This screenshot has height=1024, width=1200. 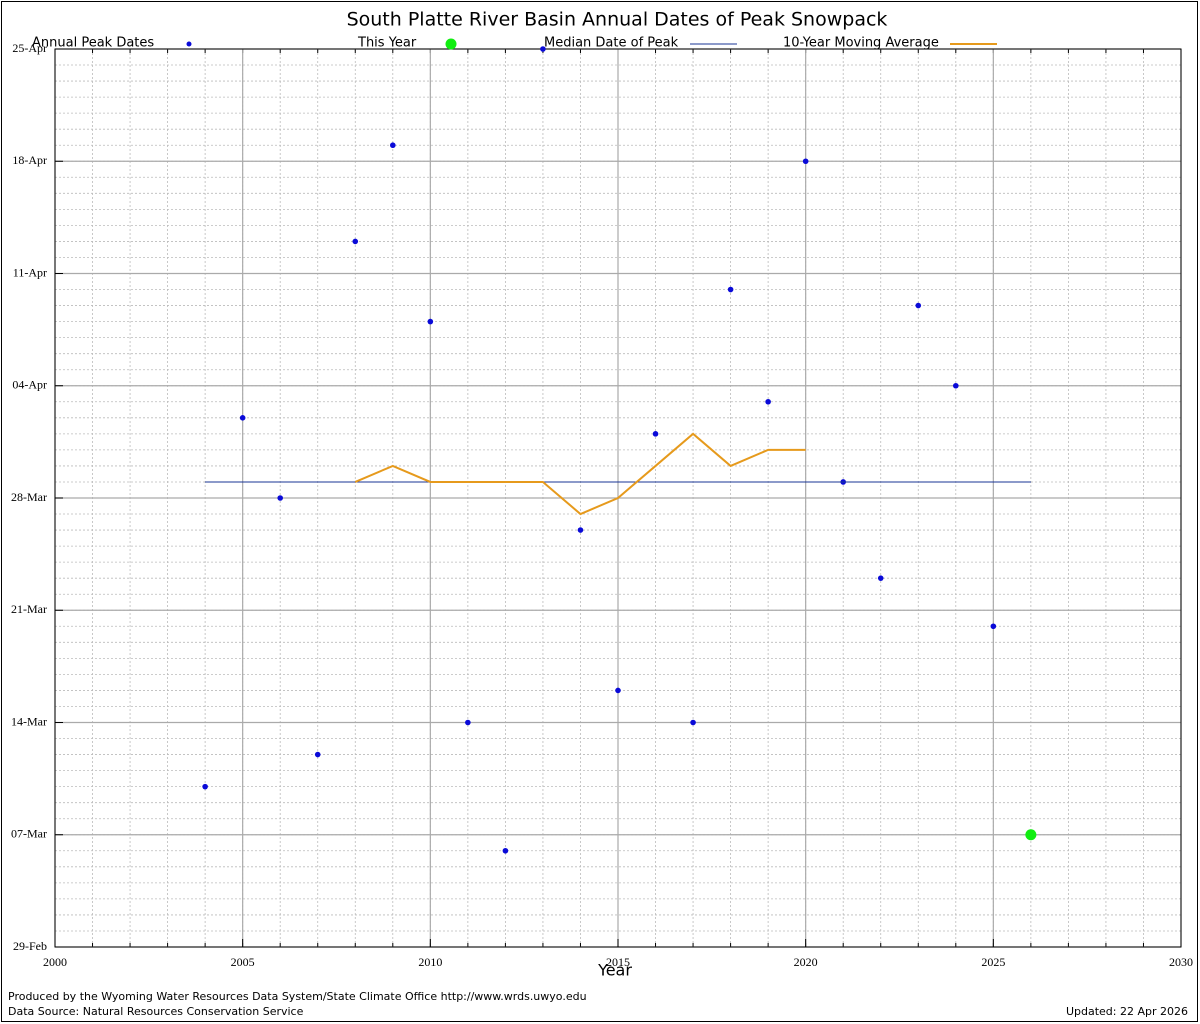 I want to click on y-tick-label: 11-Apr, so click(x=30, y=272).